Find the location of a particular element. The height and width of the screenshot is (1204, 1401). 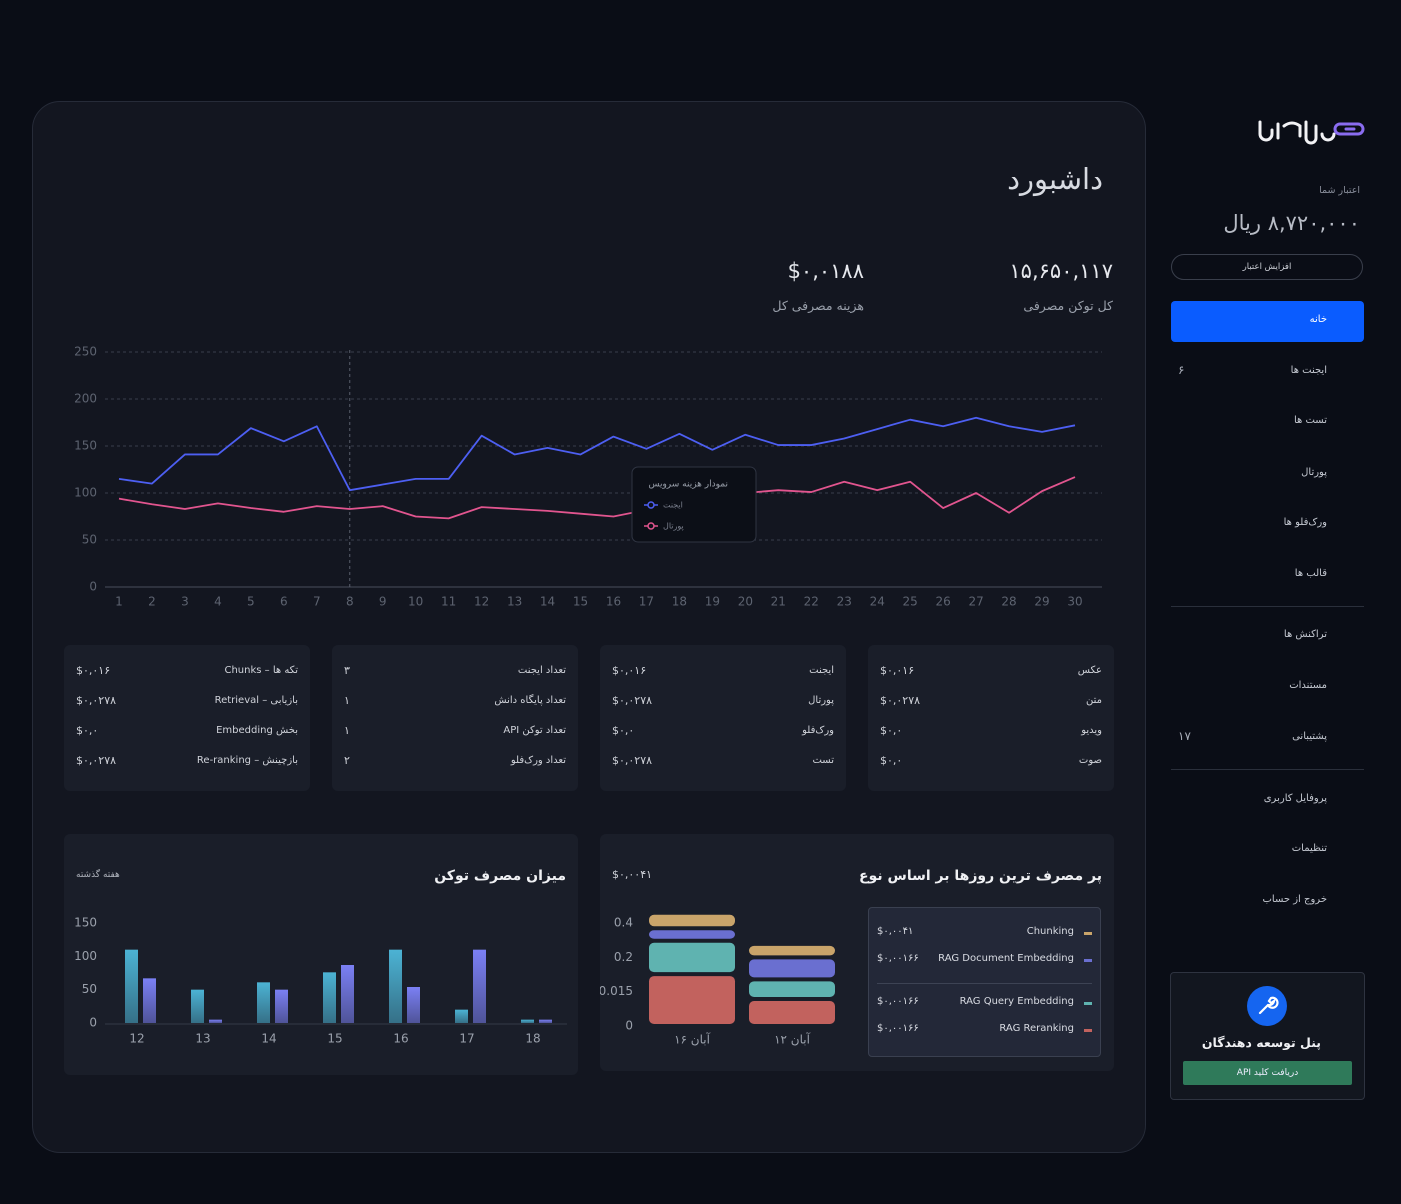

x-tick-label: 6 is located at coordinates (284, 602).